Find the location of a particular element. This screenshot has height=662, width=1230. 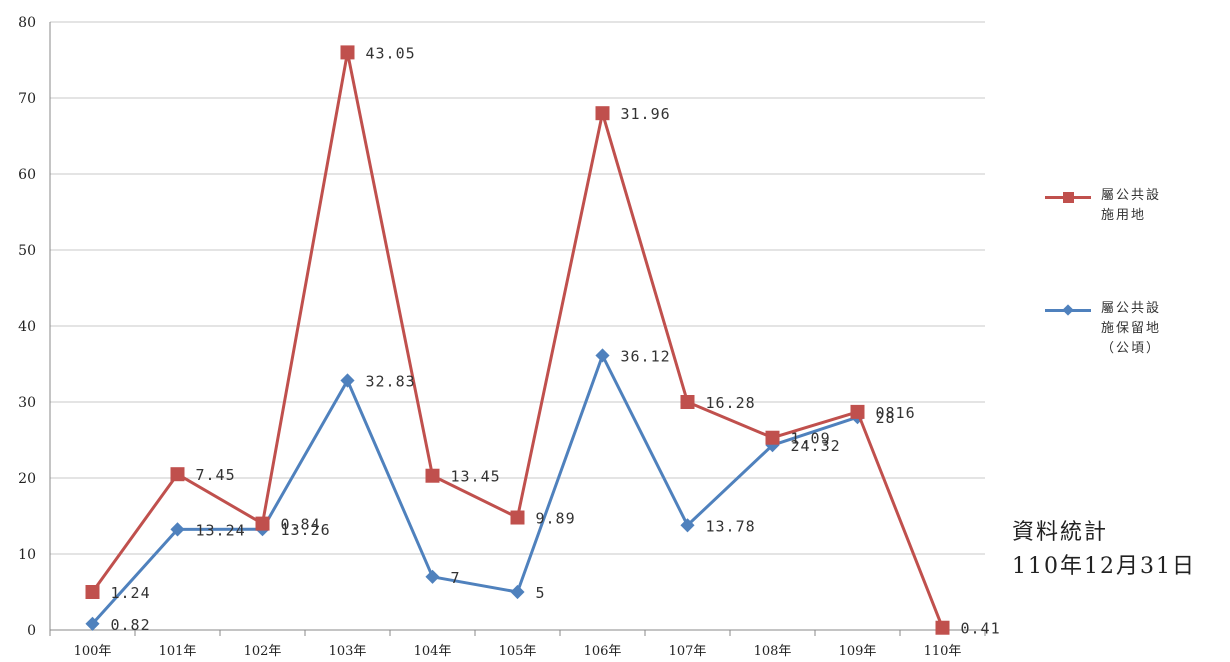

note-line-2: 110年12月31日 is located at coordinates (1104, 566).